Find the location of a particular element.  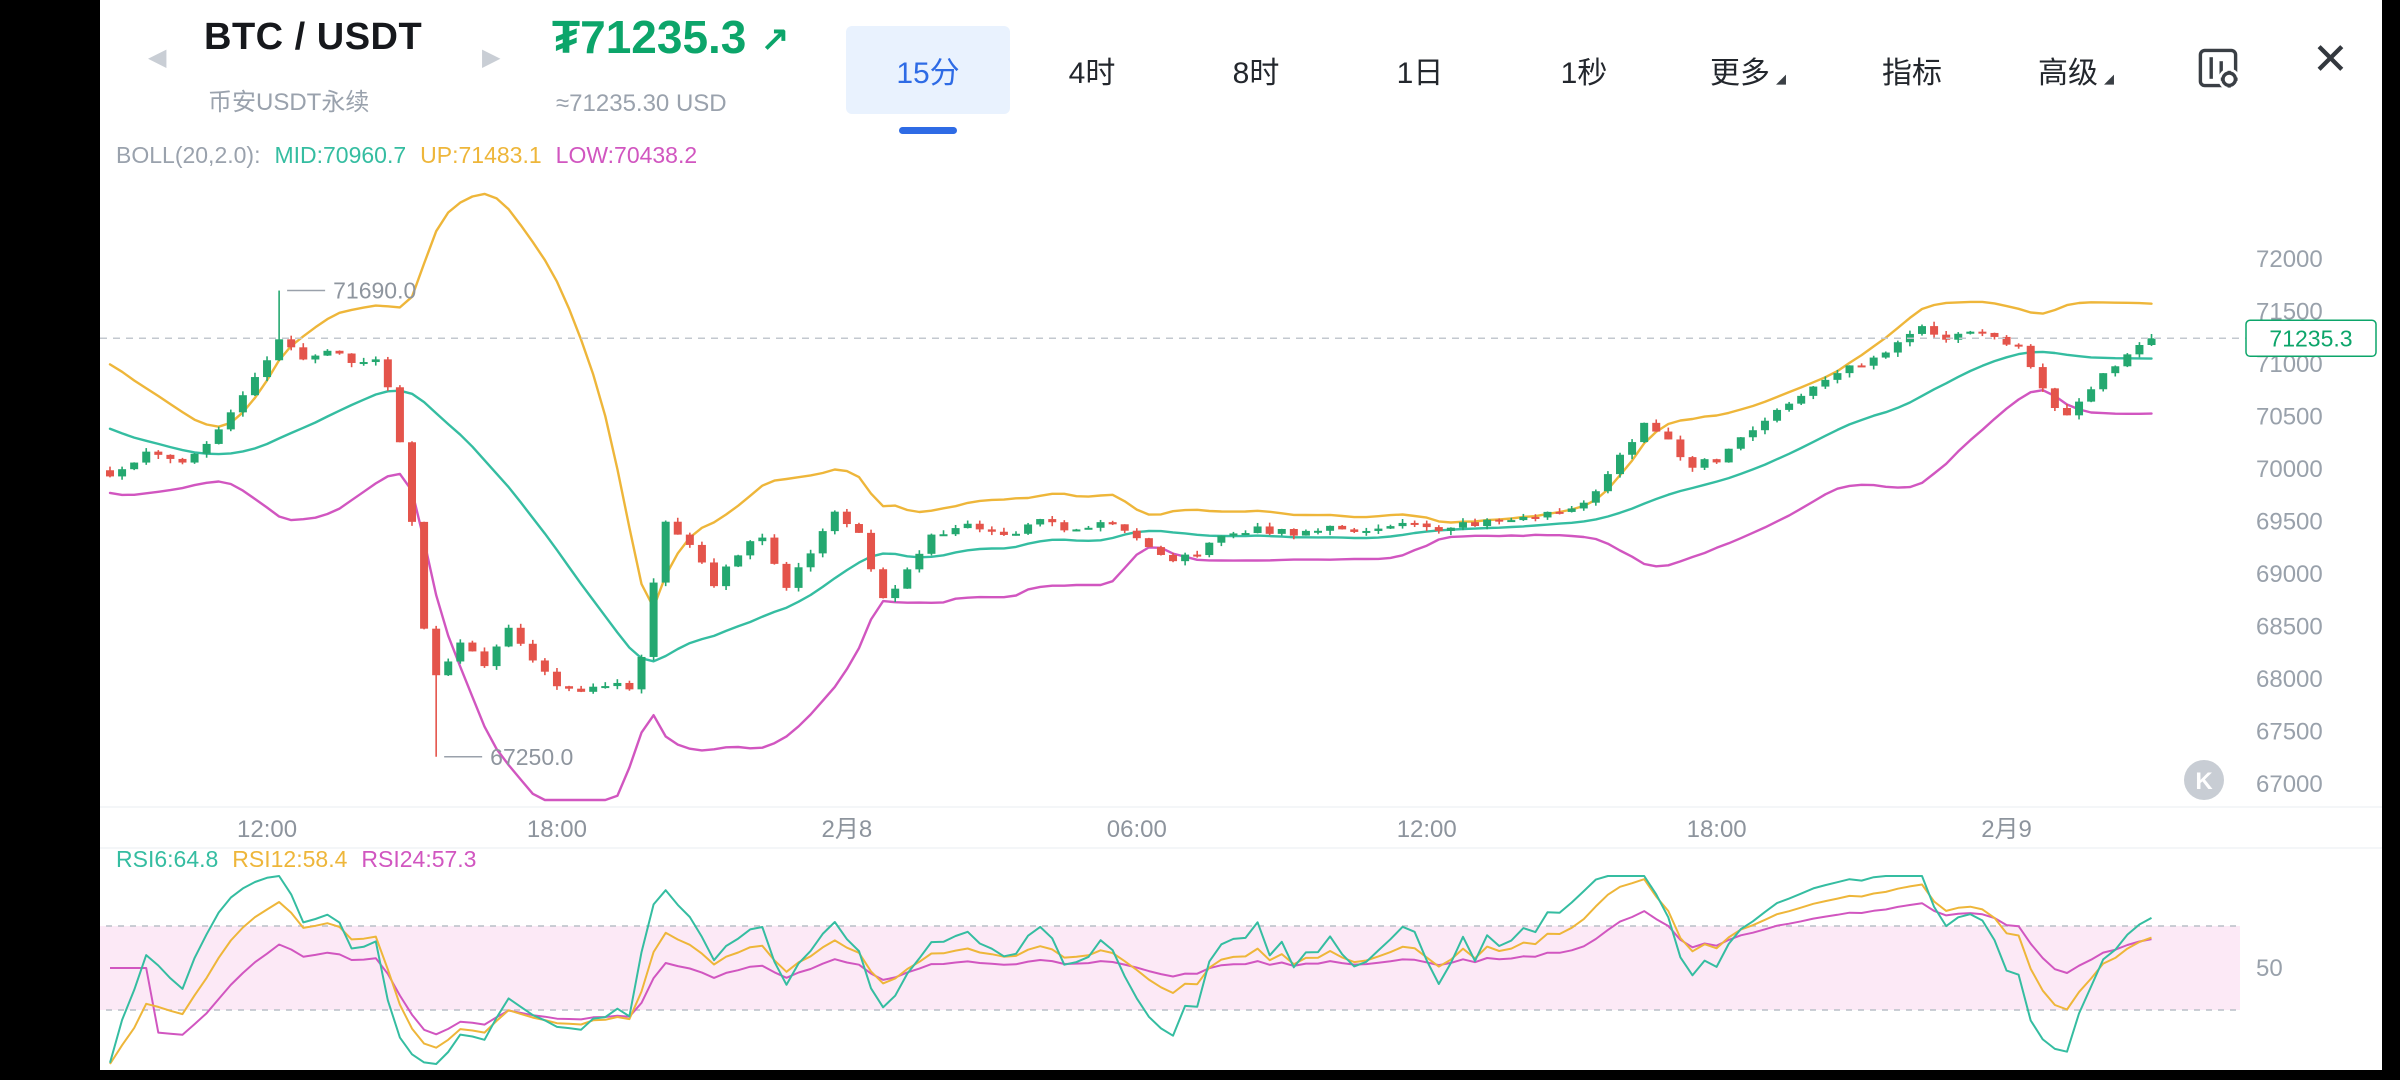

svg-text: 50 is located at coordinates (2269, 968).